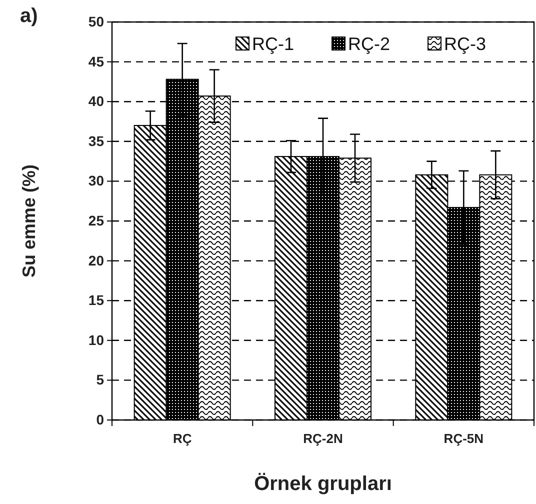 This screenshot has height=504, width=536. Describe the element at coordinates (465, 44) in the screenshot. I see `legend-label: RÇ-3` at that location.